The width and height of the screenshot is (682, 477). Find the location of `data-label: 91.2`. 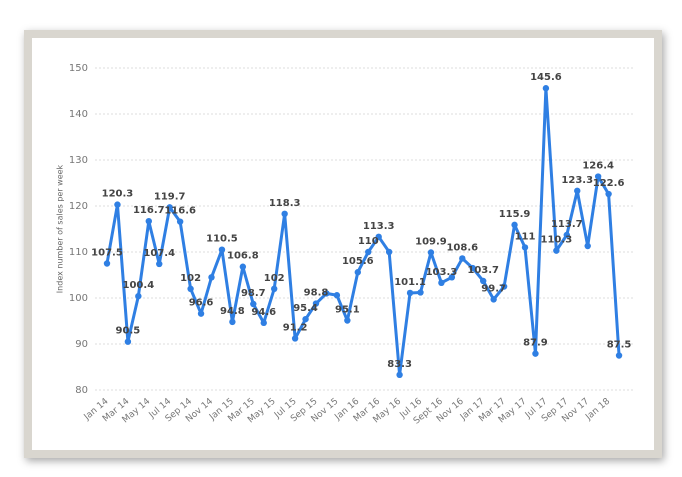

data-label: 91.2 is located at coordinates (295, 327).